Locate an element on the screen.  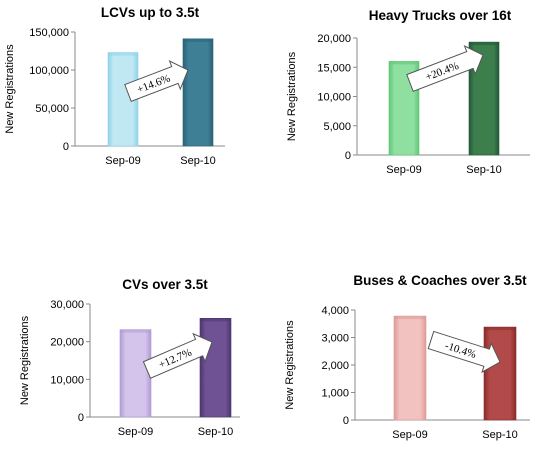
y-tick-label: 3,000 is located at coordinates (335, 339).